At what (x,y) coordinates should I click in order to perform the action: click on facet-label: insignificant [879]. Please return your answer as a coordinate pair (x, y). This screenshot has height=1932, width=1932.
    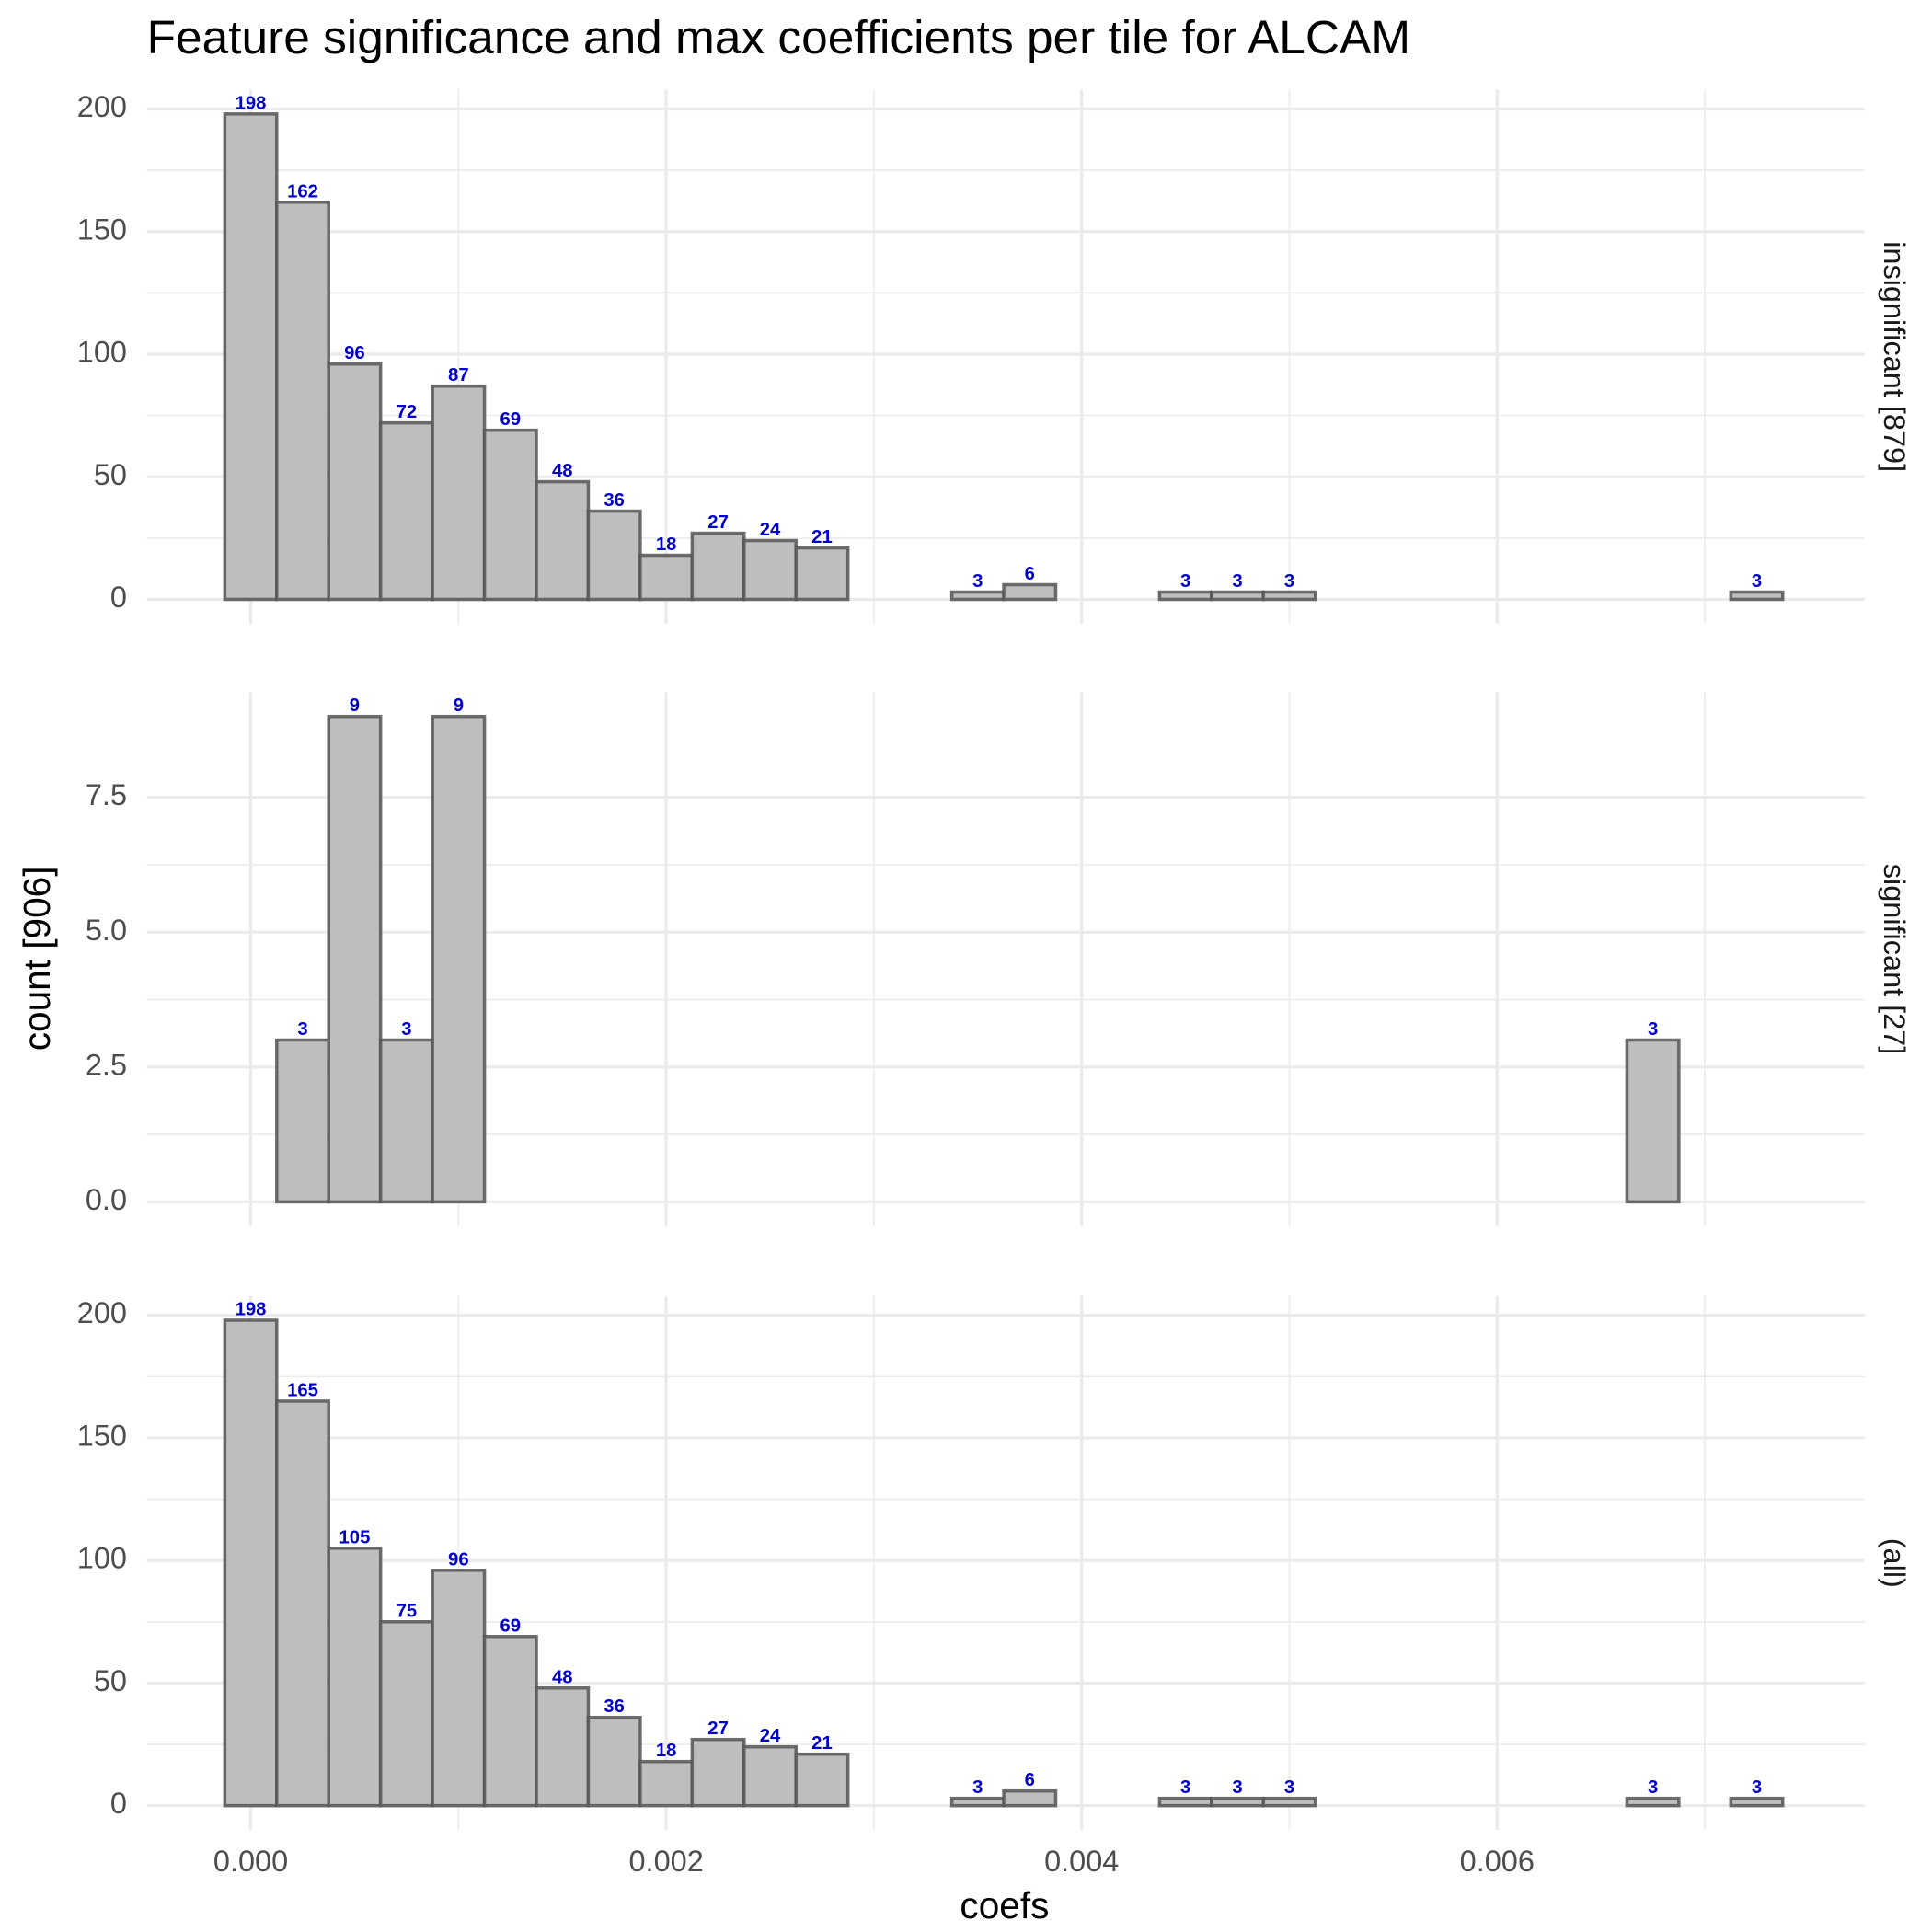
    Looking at the image, I should click on (1894, 356).